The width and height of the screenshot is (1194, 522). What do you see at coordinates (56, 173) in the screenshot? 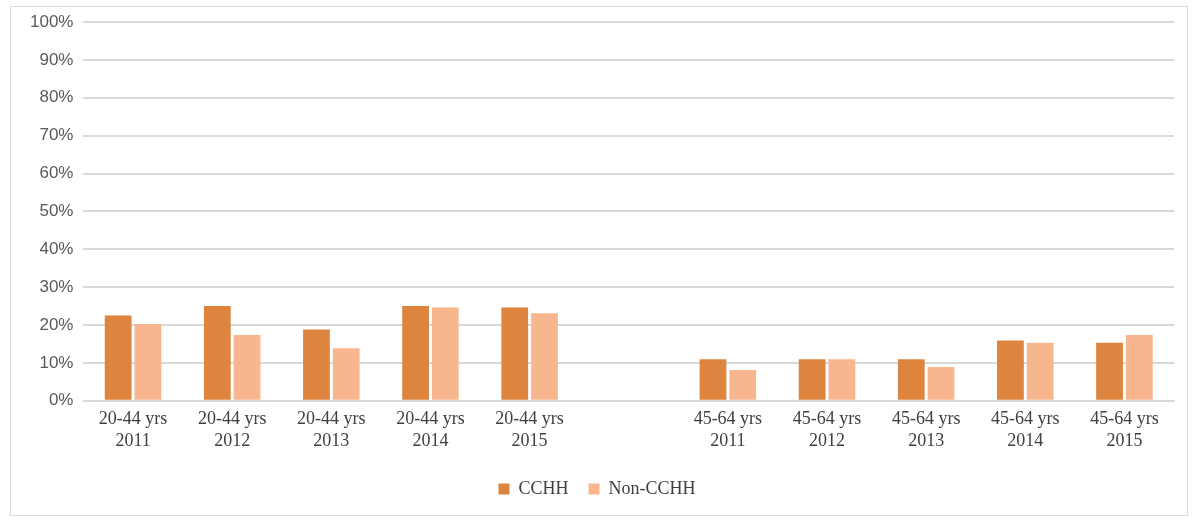
I see `y-tick-label: 60%` at bounding box center [56, 173].